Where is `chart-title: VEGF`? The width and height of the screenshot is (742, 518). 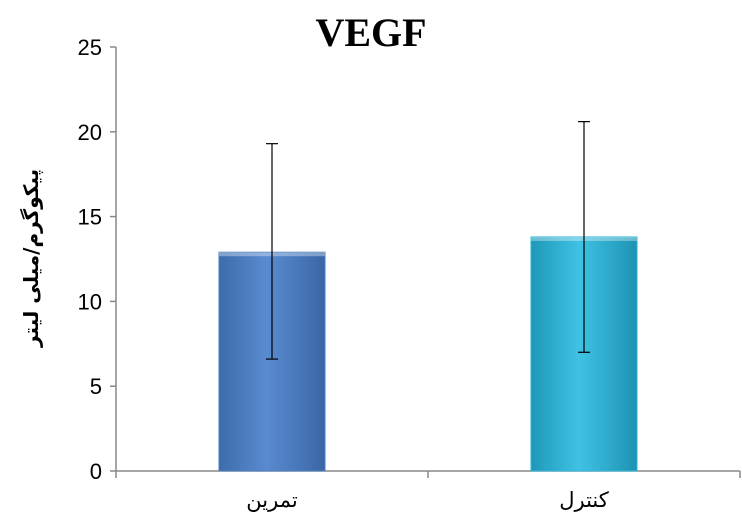
chart-title: VEGF is located at coordinates (370, 32).